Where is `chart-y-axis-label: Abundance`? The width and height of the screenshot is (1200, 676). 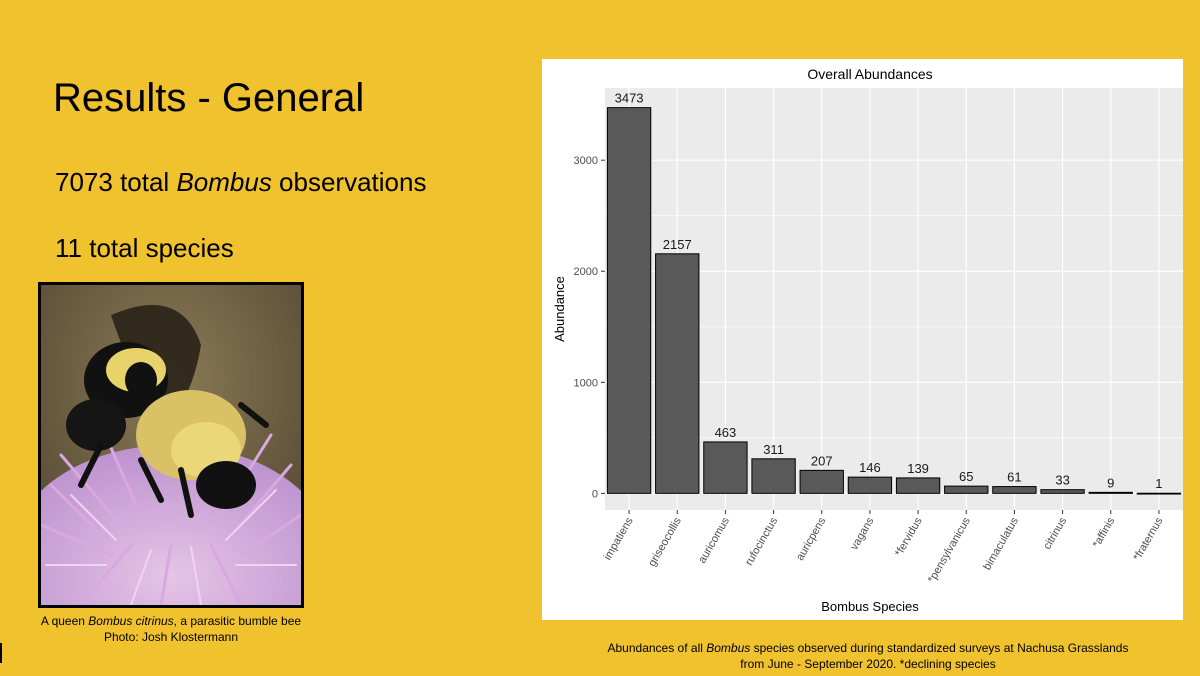 chart-y-axis-label: Abundance is located at coordinates (559, 309).